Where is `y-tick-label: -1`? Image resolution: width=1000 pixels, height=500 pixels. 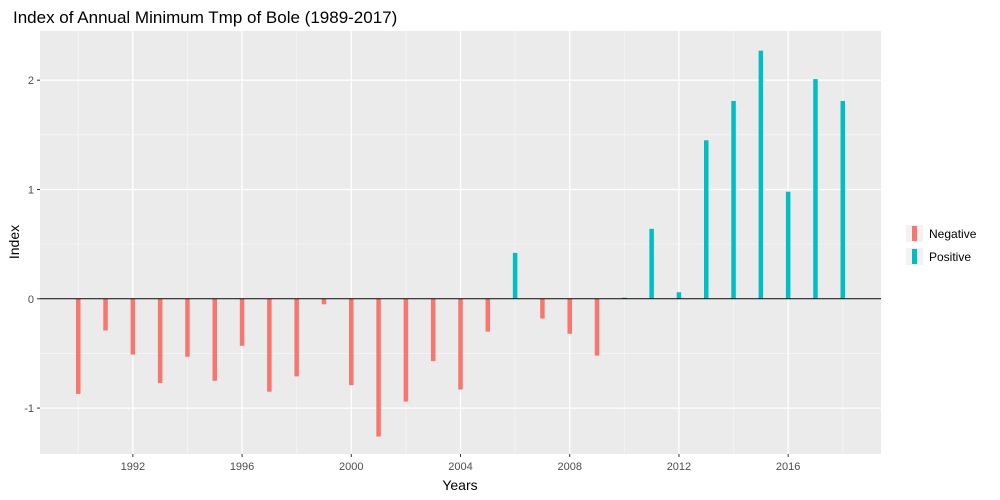 y-tick-label: -1 is located at coordinates (29, 409).